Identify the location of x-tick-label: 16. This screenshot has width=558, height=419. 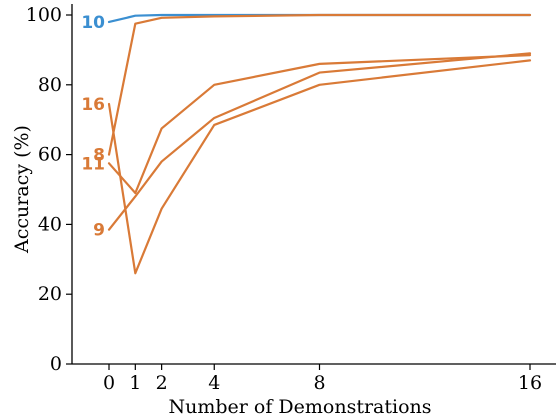
(530, 383).